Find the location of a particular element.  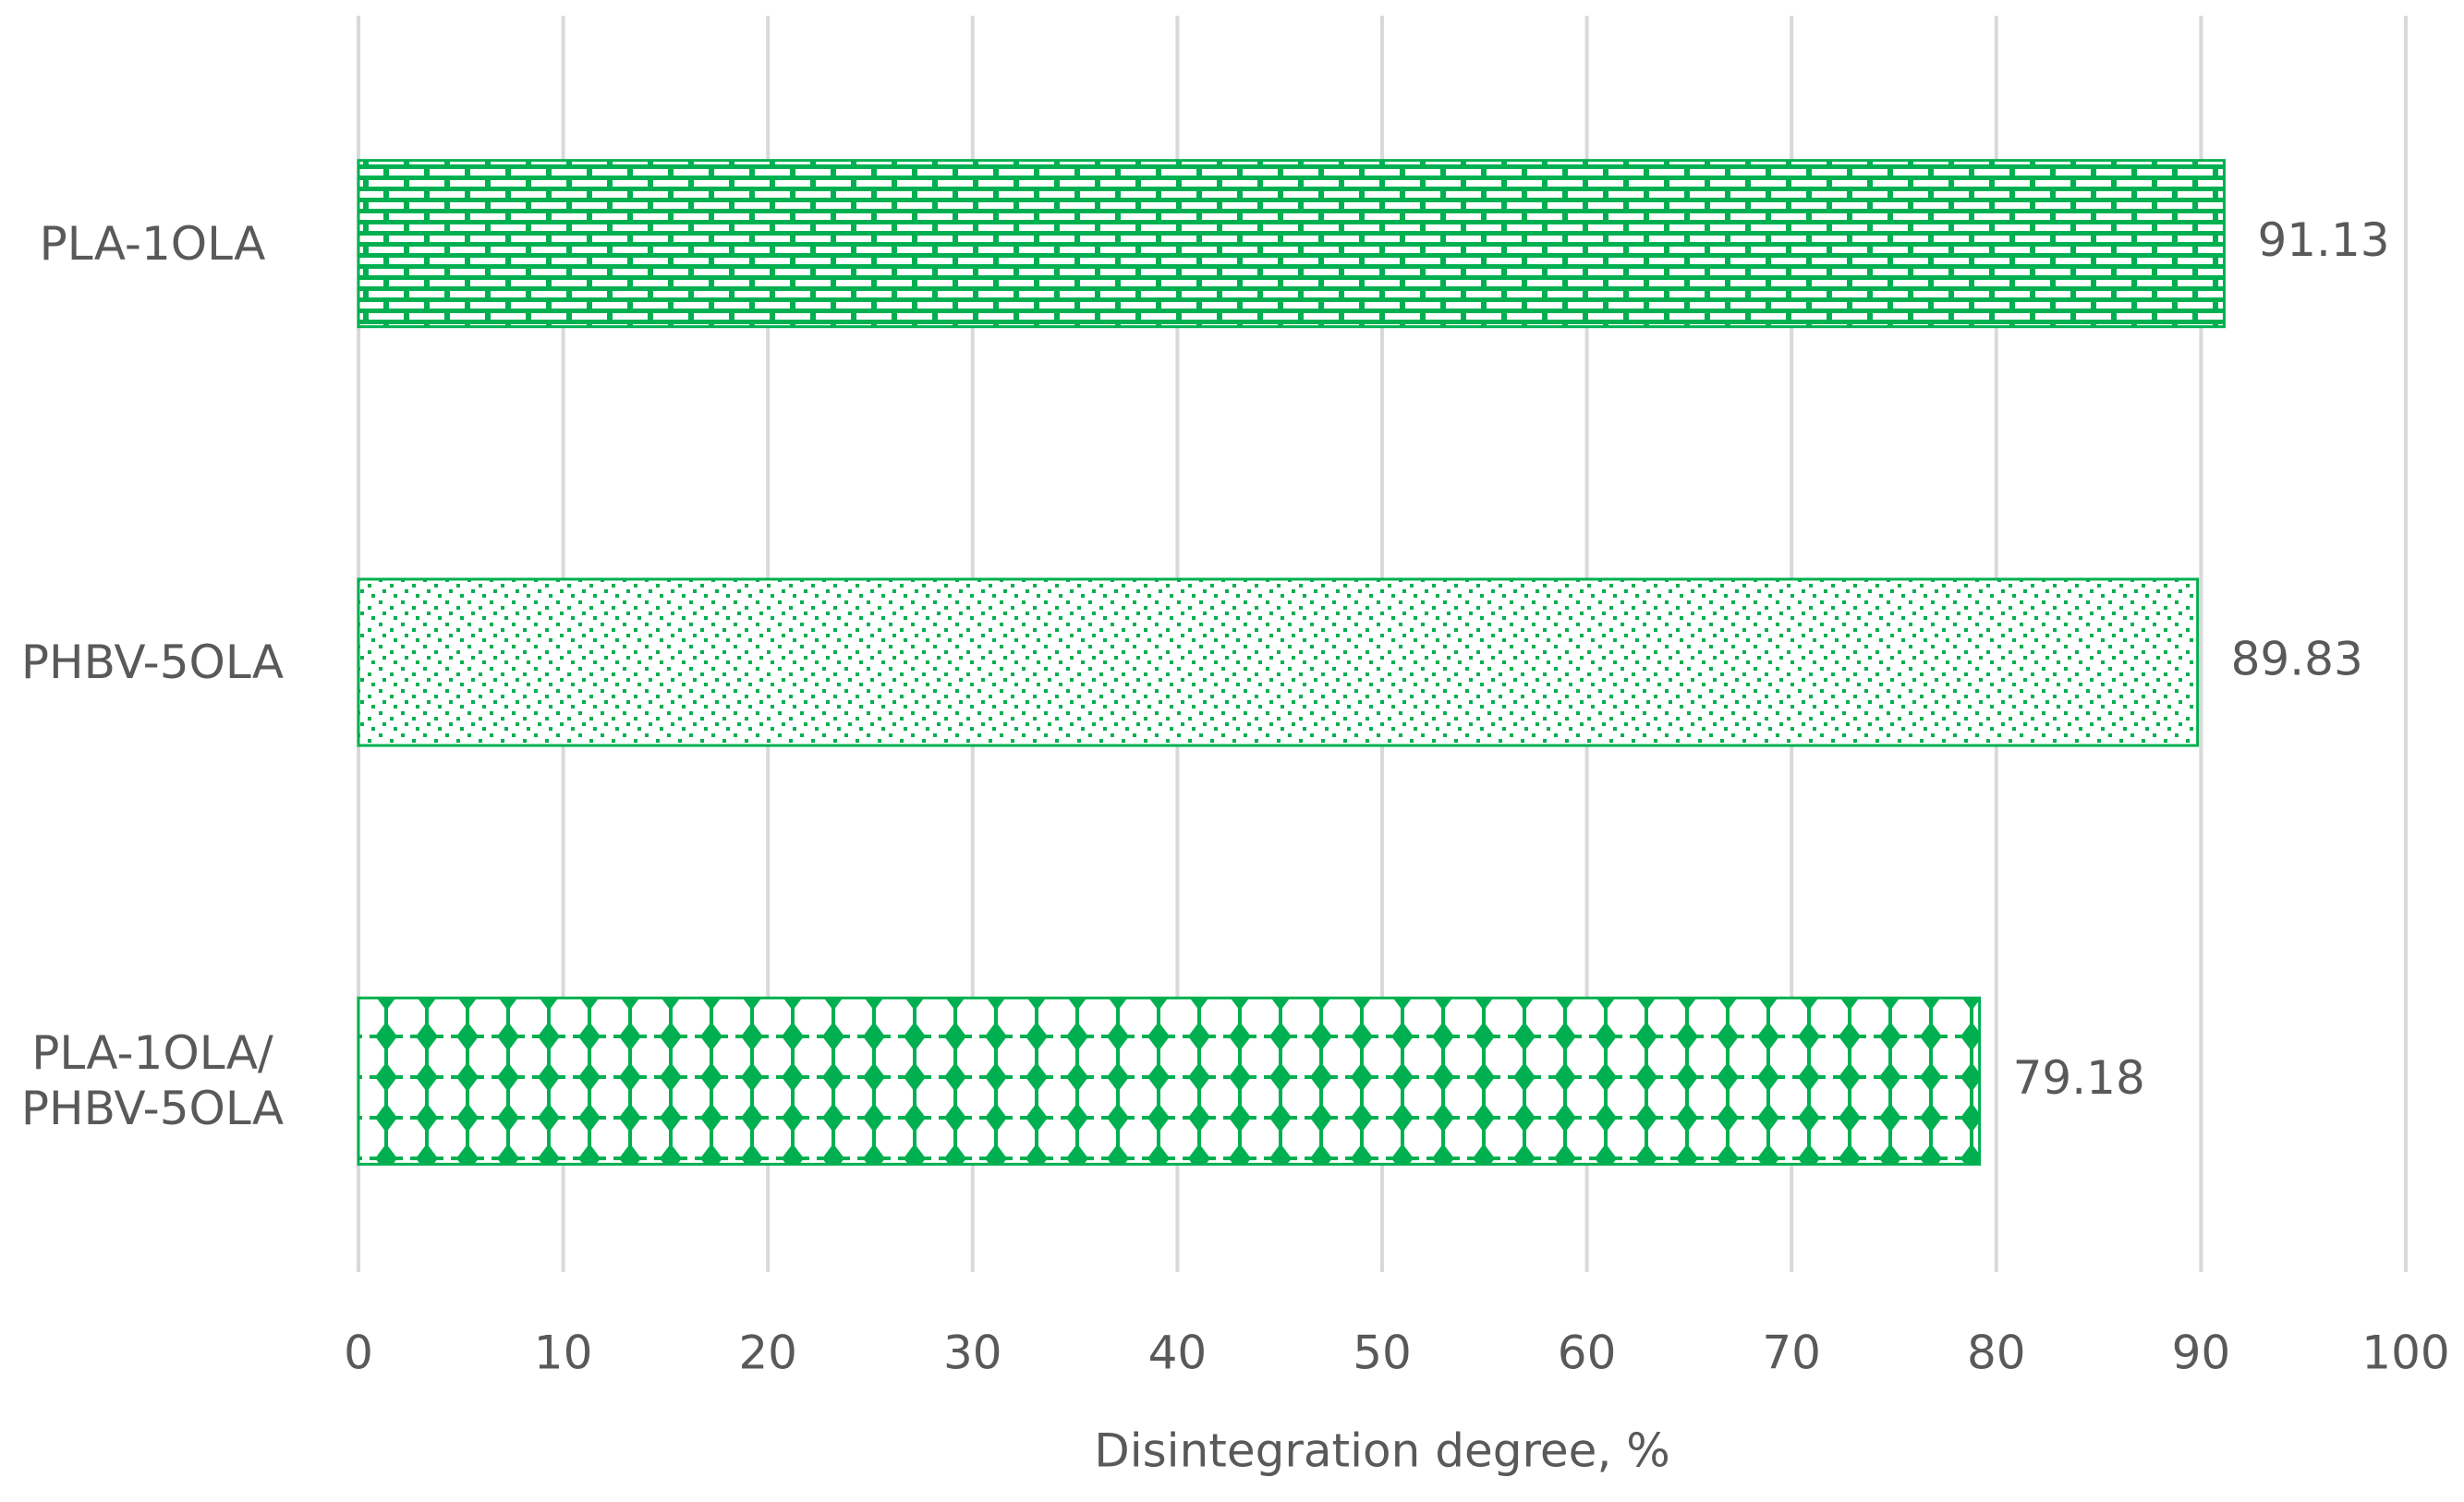

x-tick-label: 70 is located at coordinates (1791, 1353).